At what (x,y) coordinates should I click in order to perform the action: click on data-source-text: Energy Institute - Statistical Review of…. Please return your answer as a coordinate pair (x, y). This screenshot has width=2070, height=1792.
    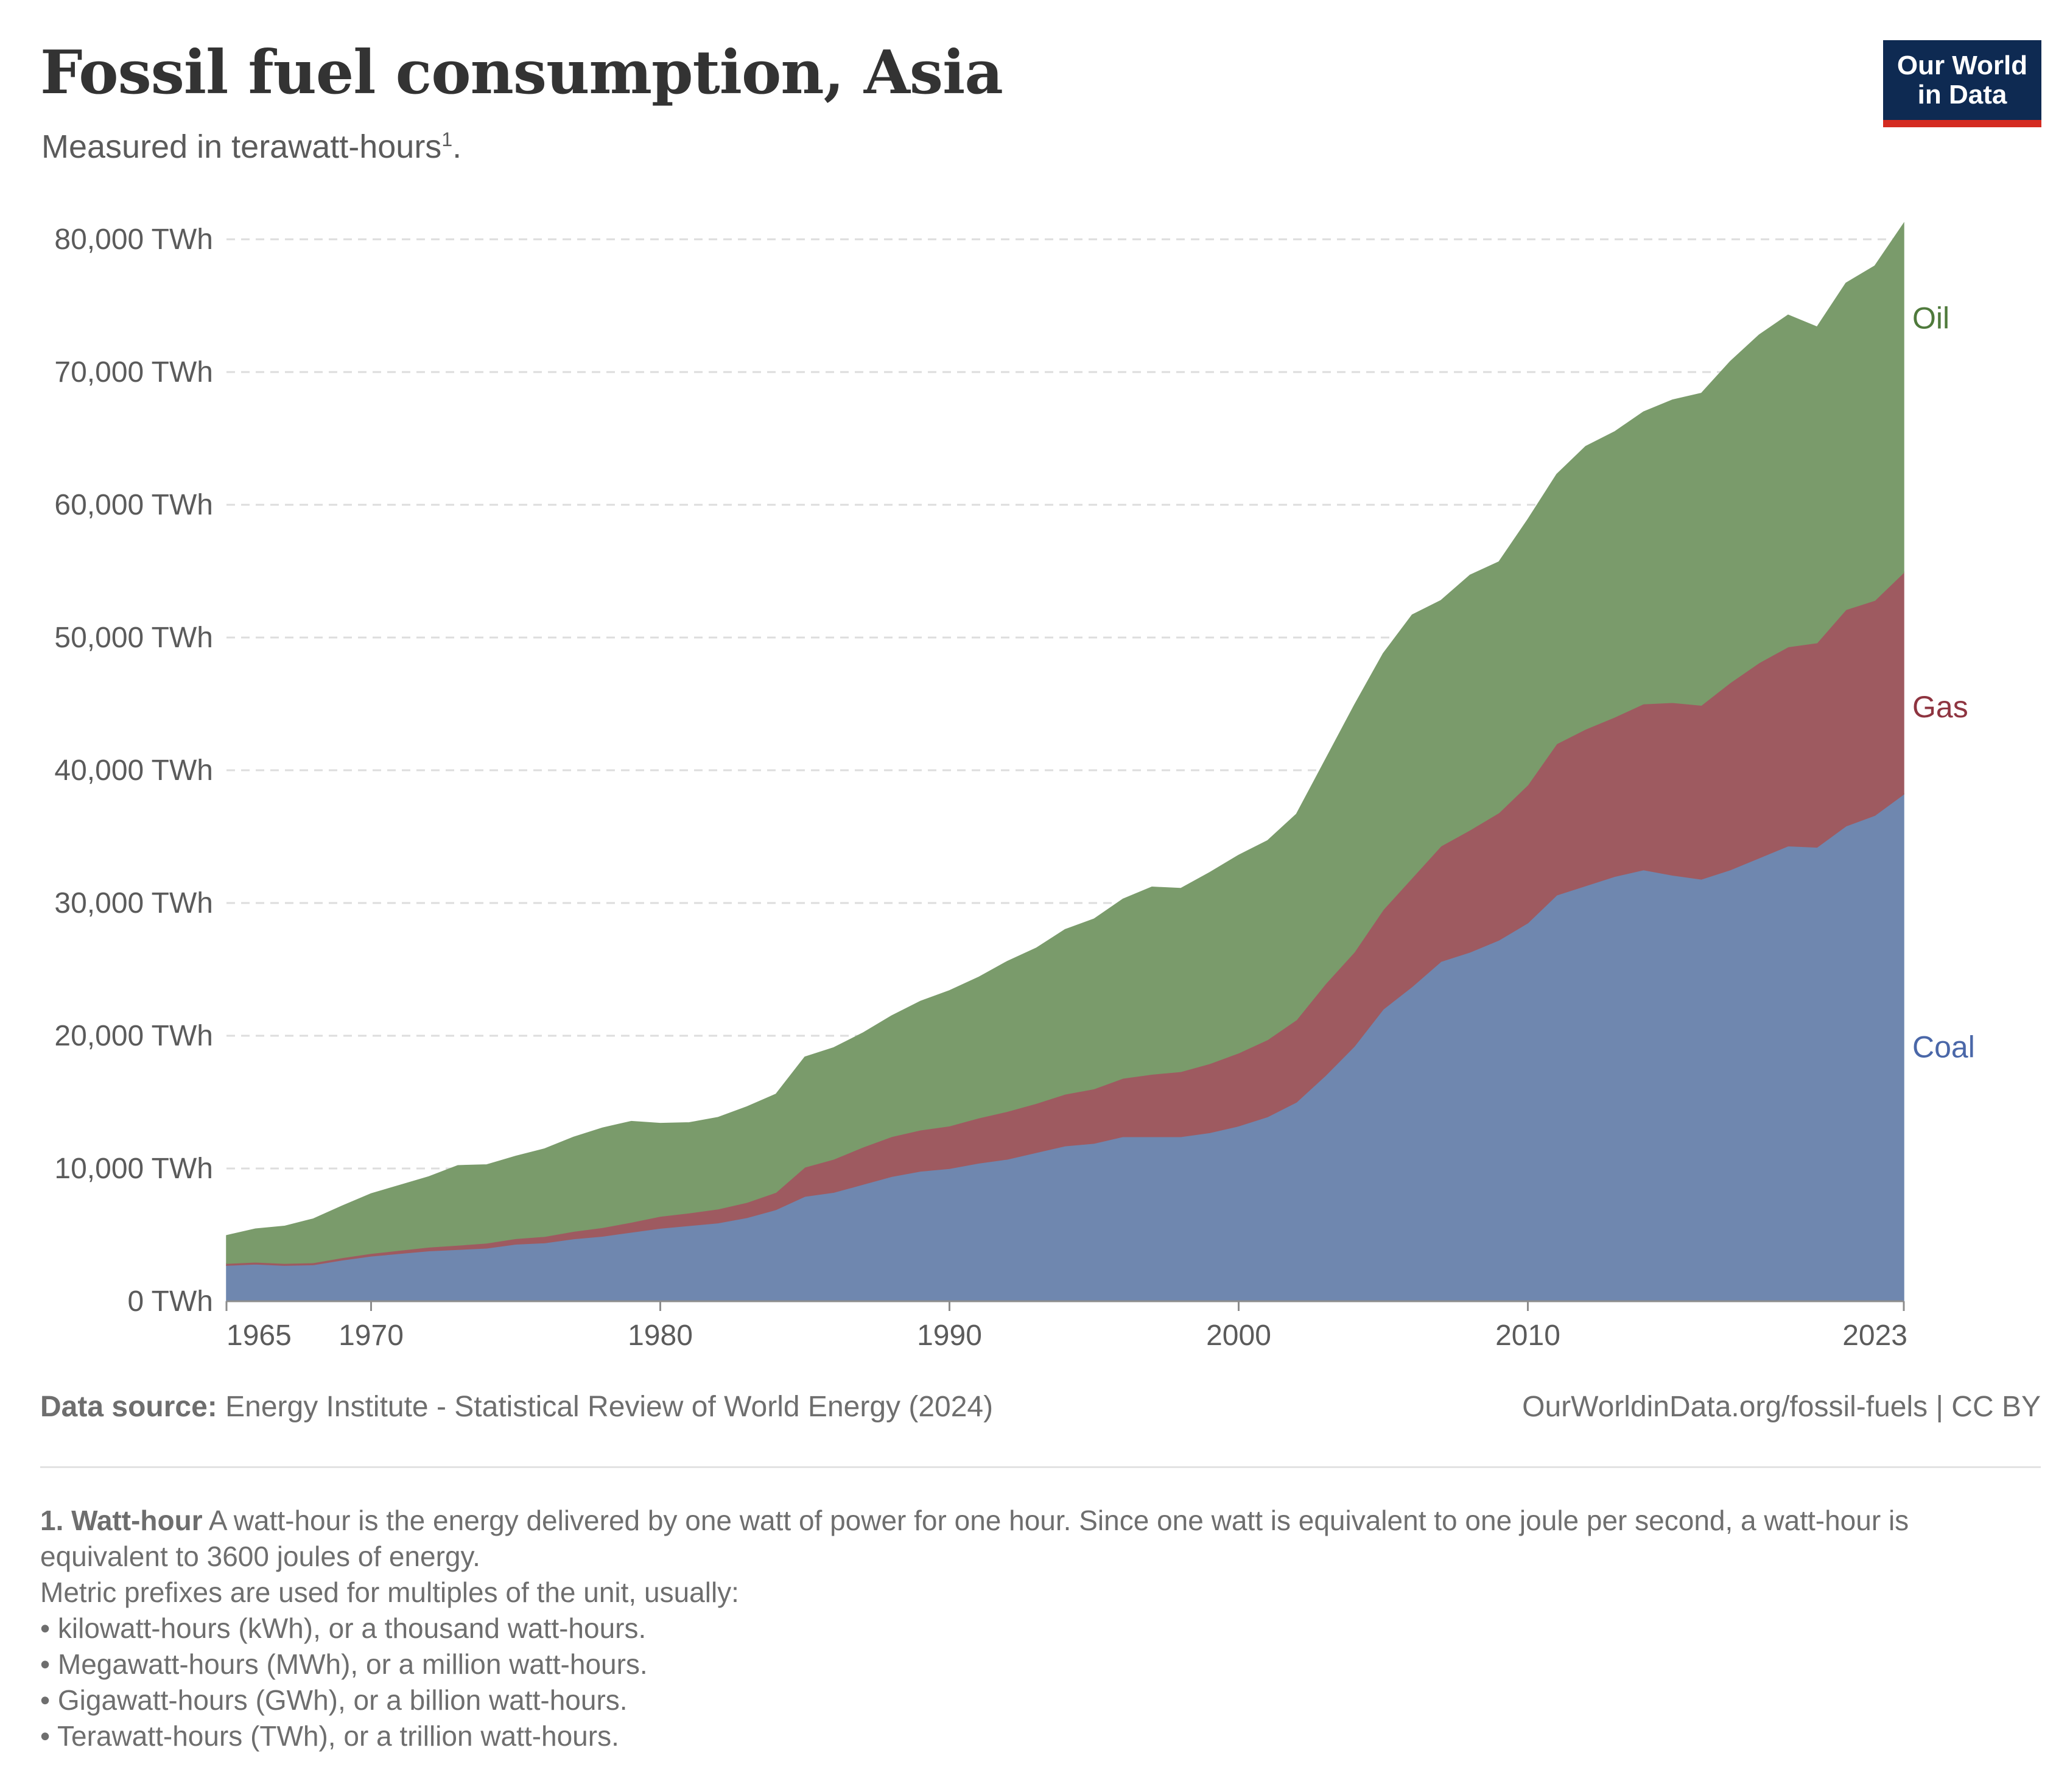
    Looking at the image, I should click on (609, 1407).